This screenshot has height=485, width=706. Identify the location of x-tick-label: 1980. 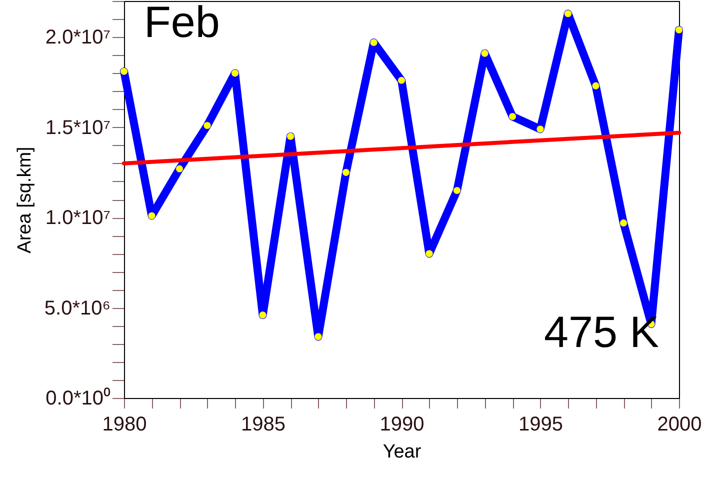
(124, 425).